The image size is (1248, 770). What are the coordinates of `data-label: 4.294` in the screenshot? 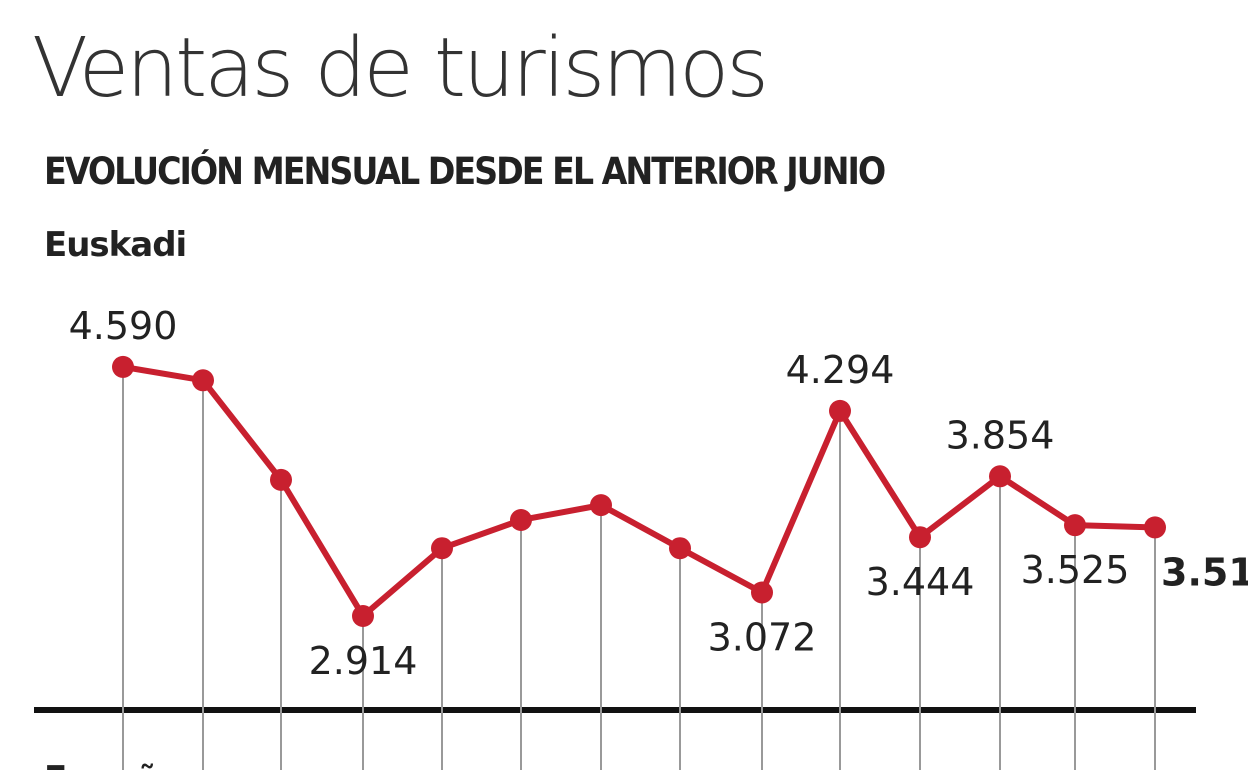 It's located at (840, 370).